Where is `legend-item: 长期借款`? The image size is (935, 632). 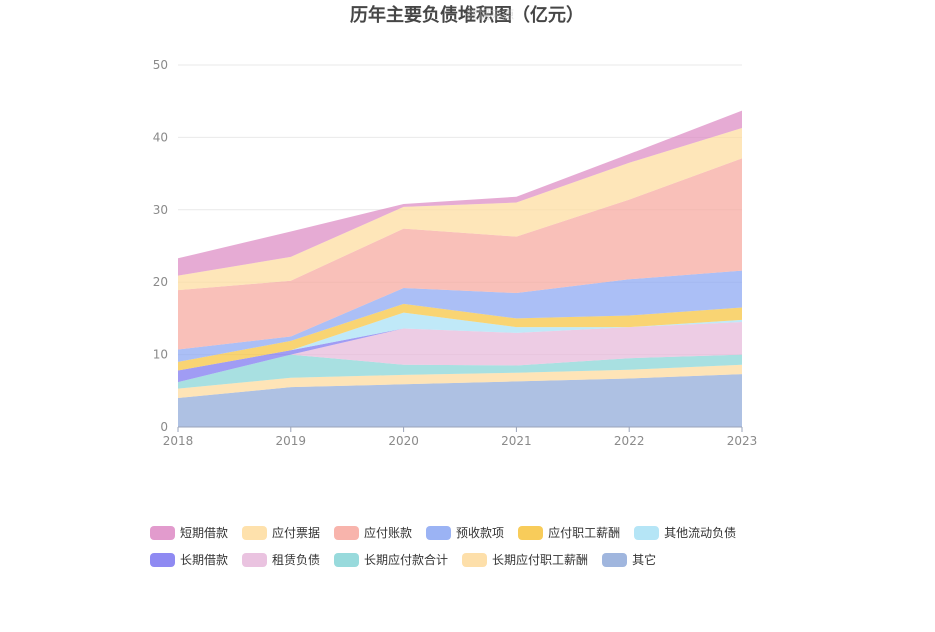 legend-item: 长期借款 is located at coordinates (189, 559).